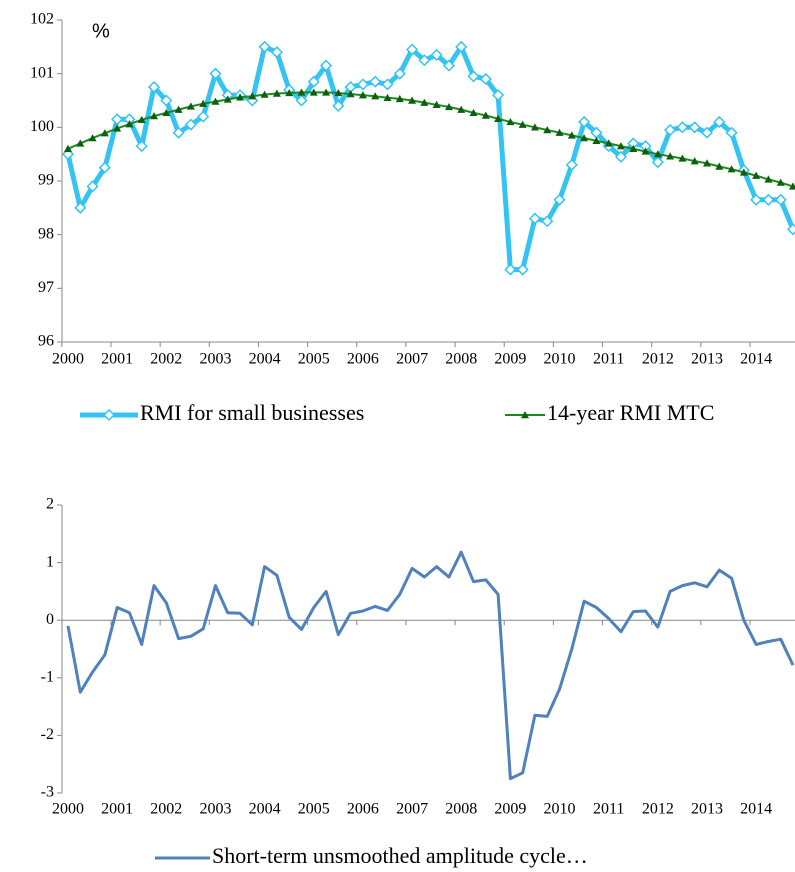 This screenshot has height=872, width=795. What do you see at coordinates (50, 504) in the screenshot?
I see `y-tick-label: 2` at bounding box center [50, 504].